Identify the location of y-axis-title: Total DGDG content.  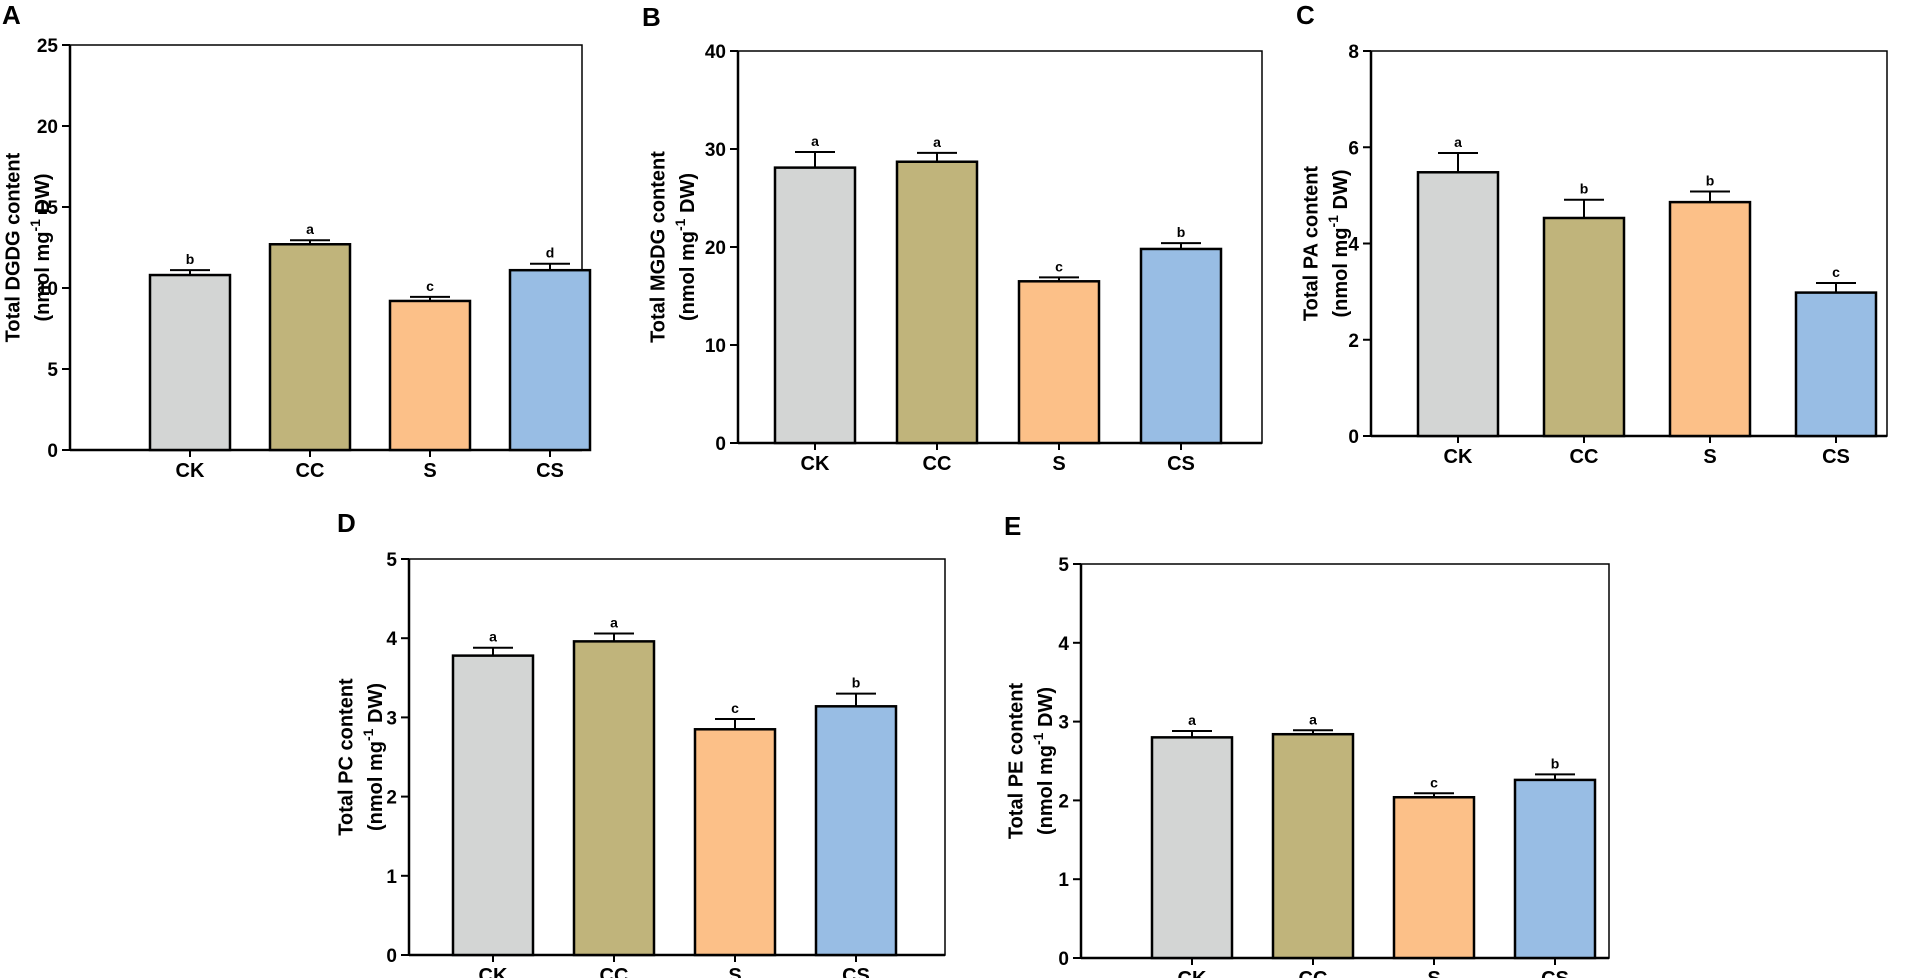
(13, 247).